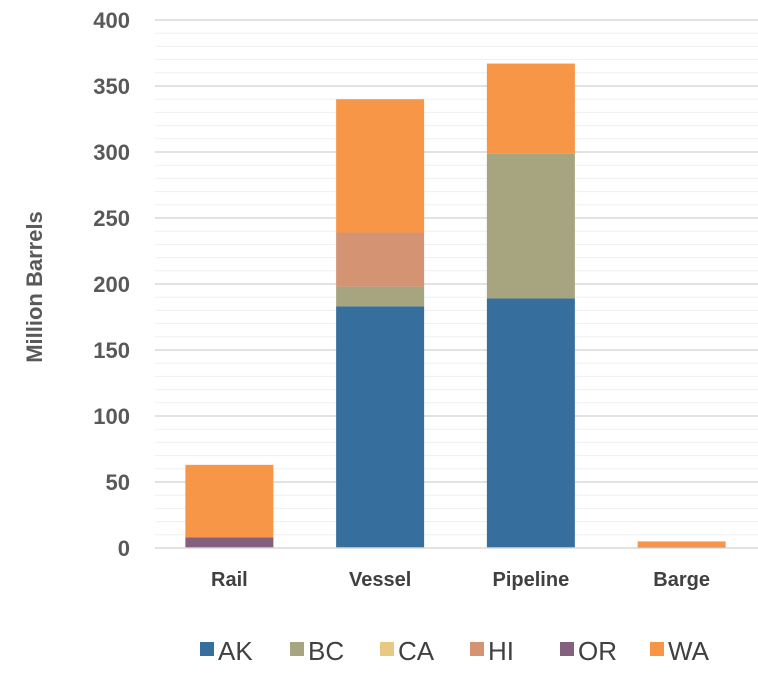 This screenshot has width=758, height=677. What do you see at coordinates (657, 649) in the screenshot?
I see `legend-swatch-wa` at bounding box center [657, 649].